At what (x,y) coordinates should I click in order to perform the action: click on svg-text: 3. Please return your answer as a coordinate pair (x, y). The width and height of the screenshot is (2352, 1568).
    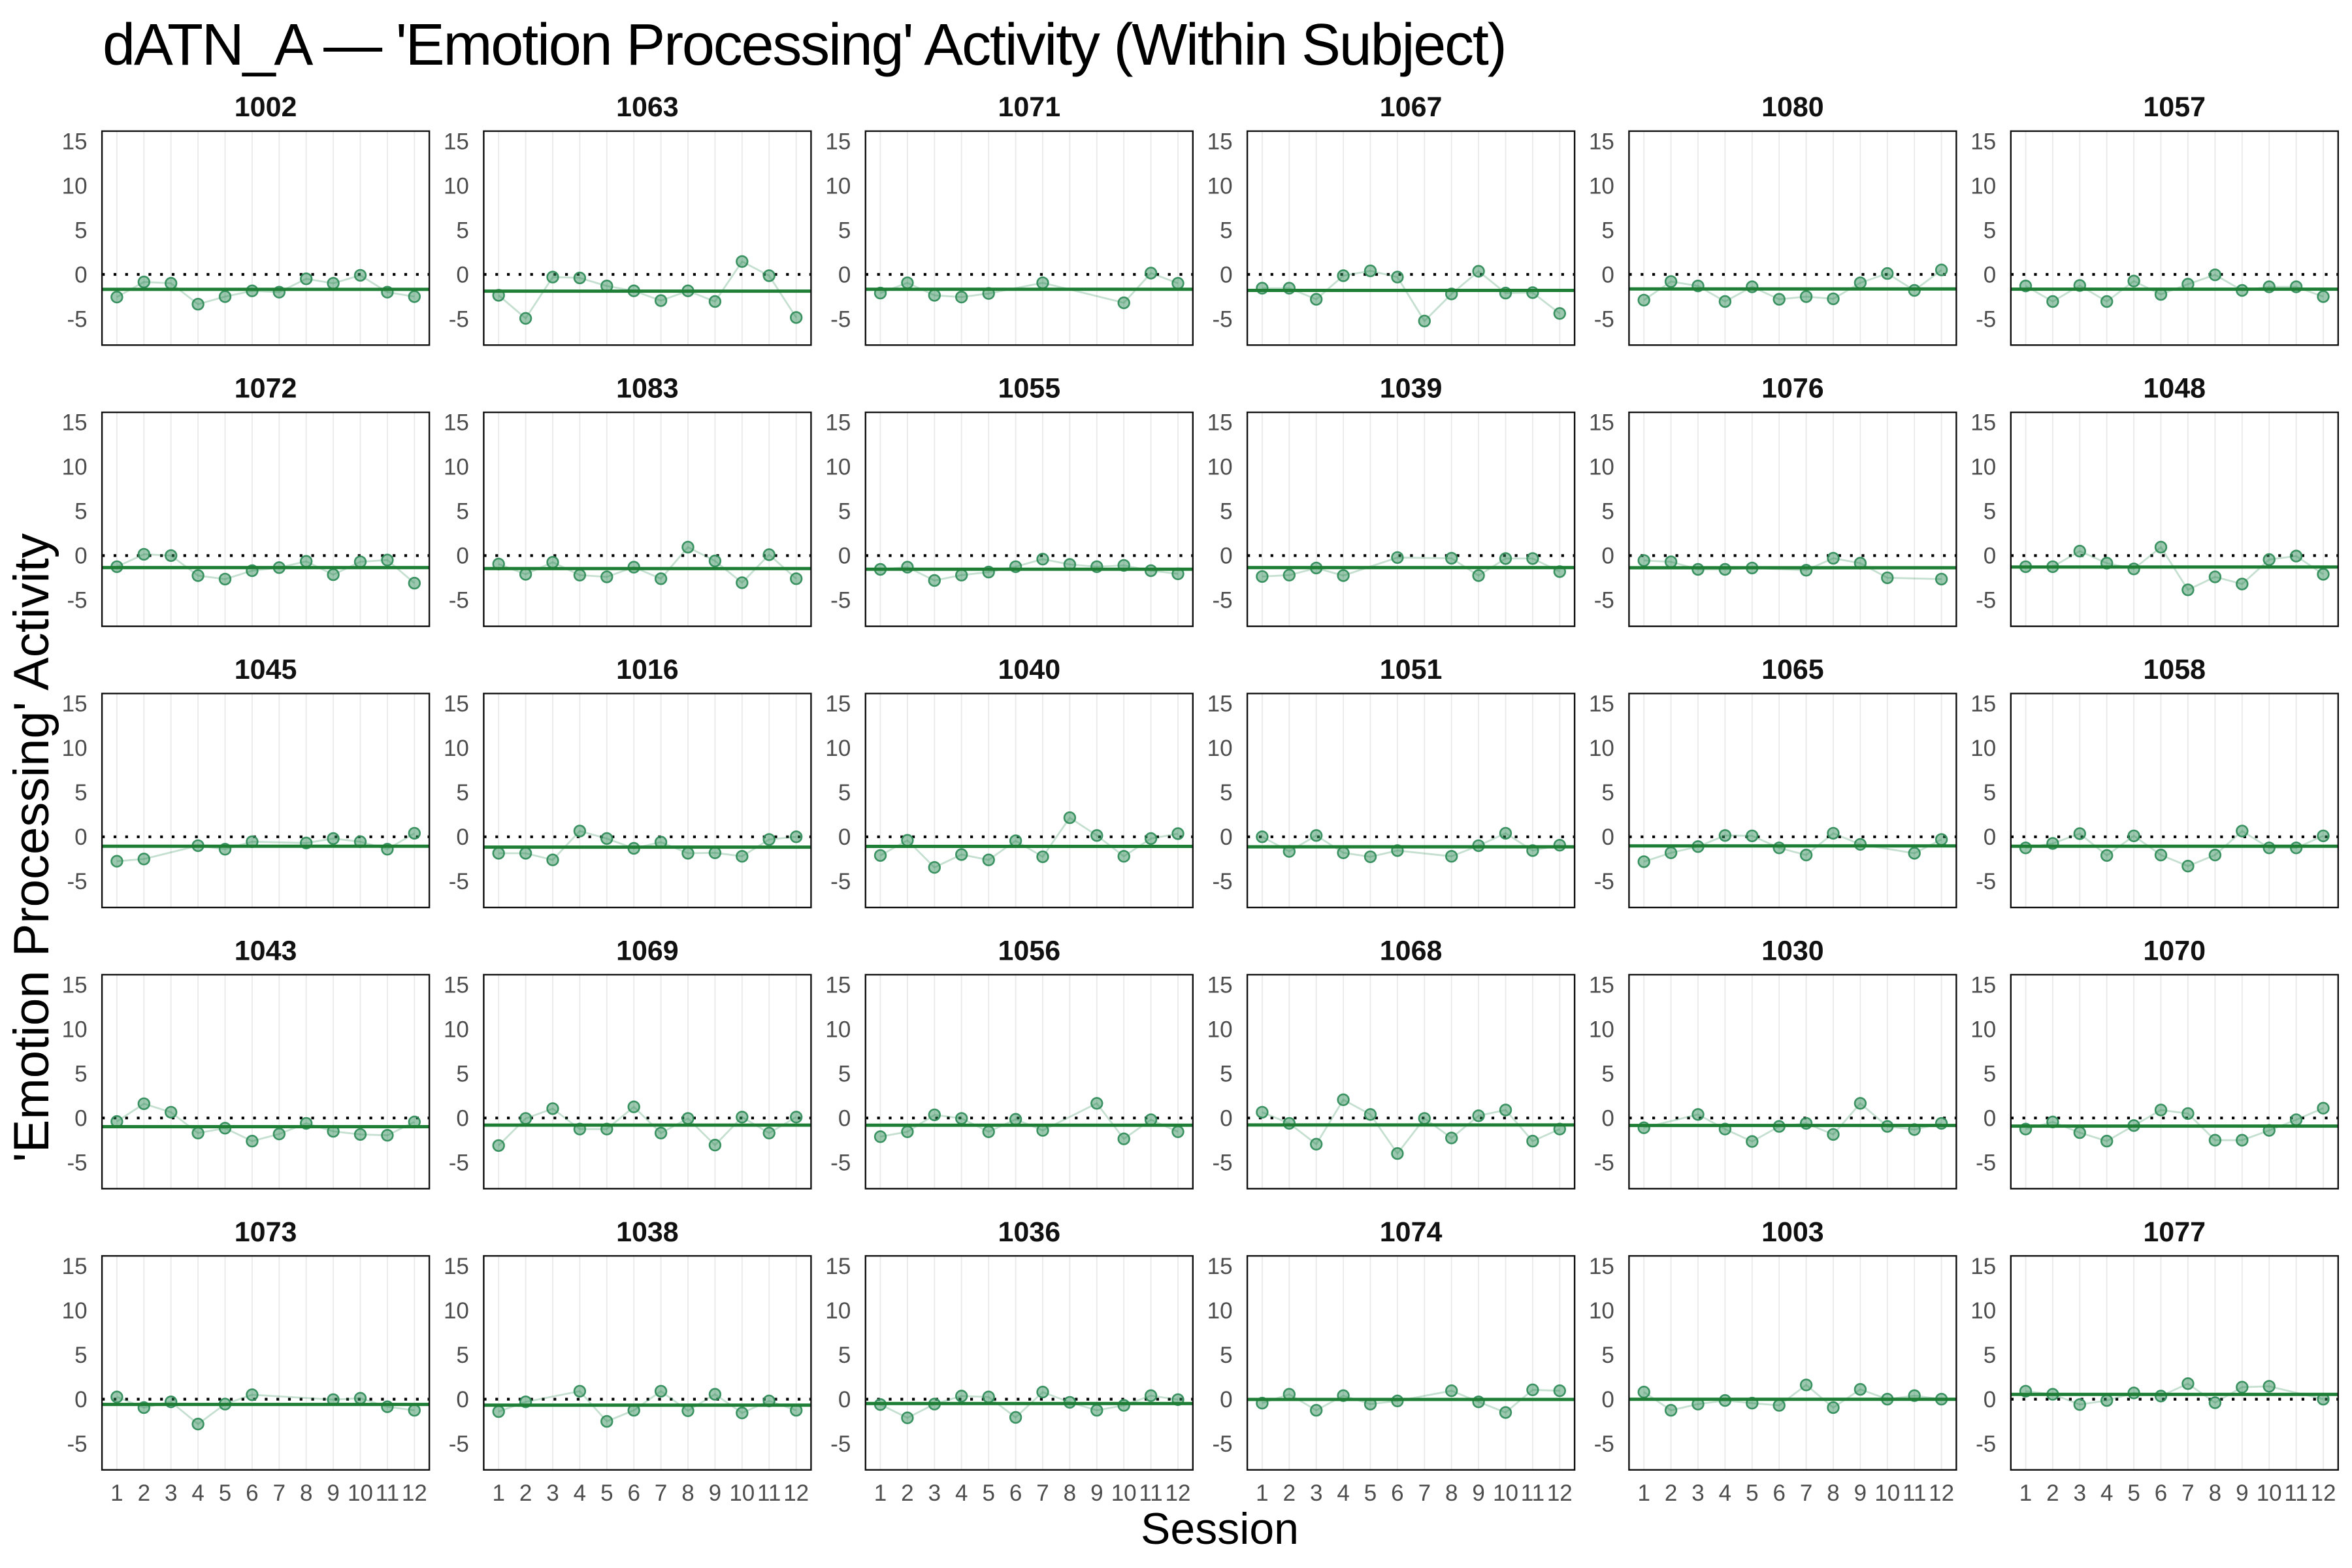
    Looking at the image, I should click on (552, 1493).